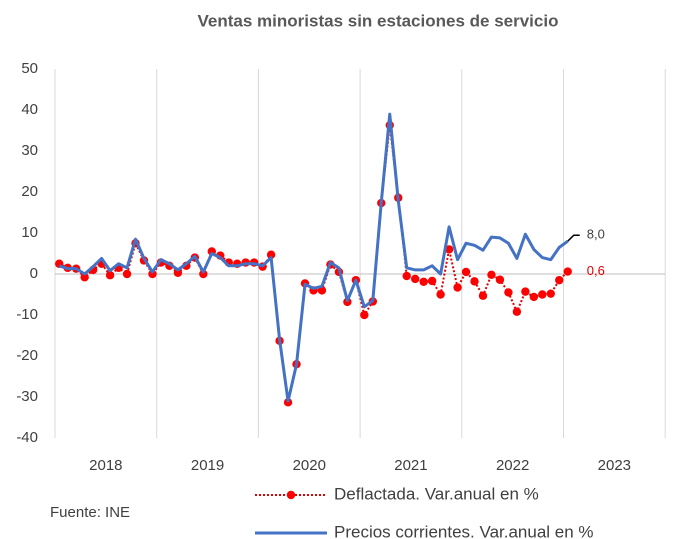 This screenshot has height=539, width=682. I want to click on x-tick-label: 2023, so click(614, 465).